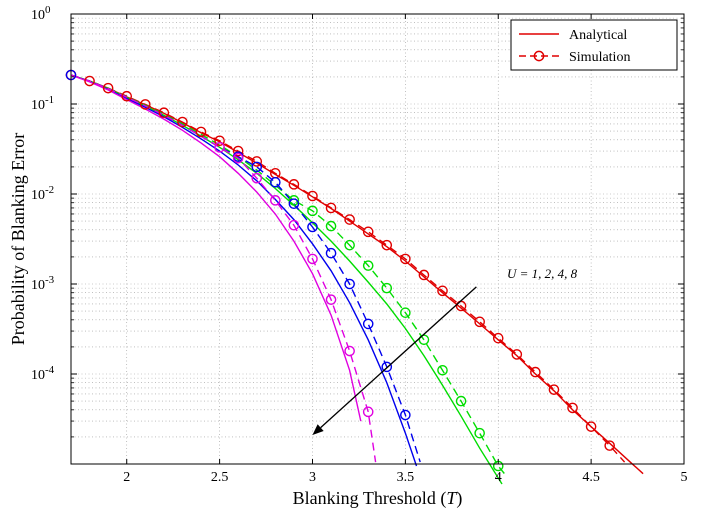 The height and width of the screenshot is (513, 711). I want to click on legend-box, so click(594, 45).